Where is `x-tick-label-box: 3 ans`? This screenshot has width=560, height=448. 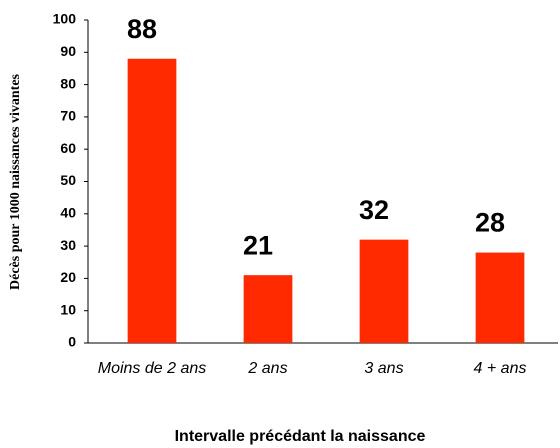 x-tick-label-box: 3 ans is located at coordinates (384, 368).